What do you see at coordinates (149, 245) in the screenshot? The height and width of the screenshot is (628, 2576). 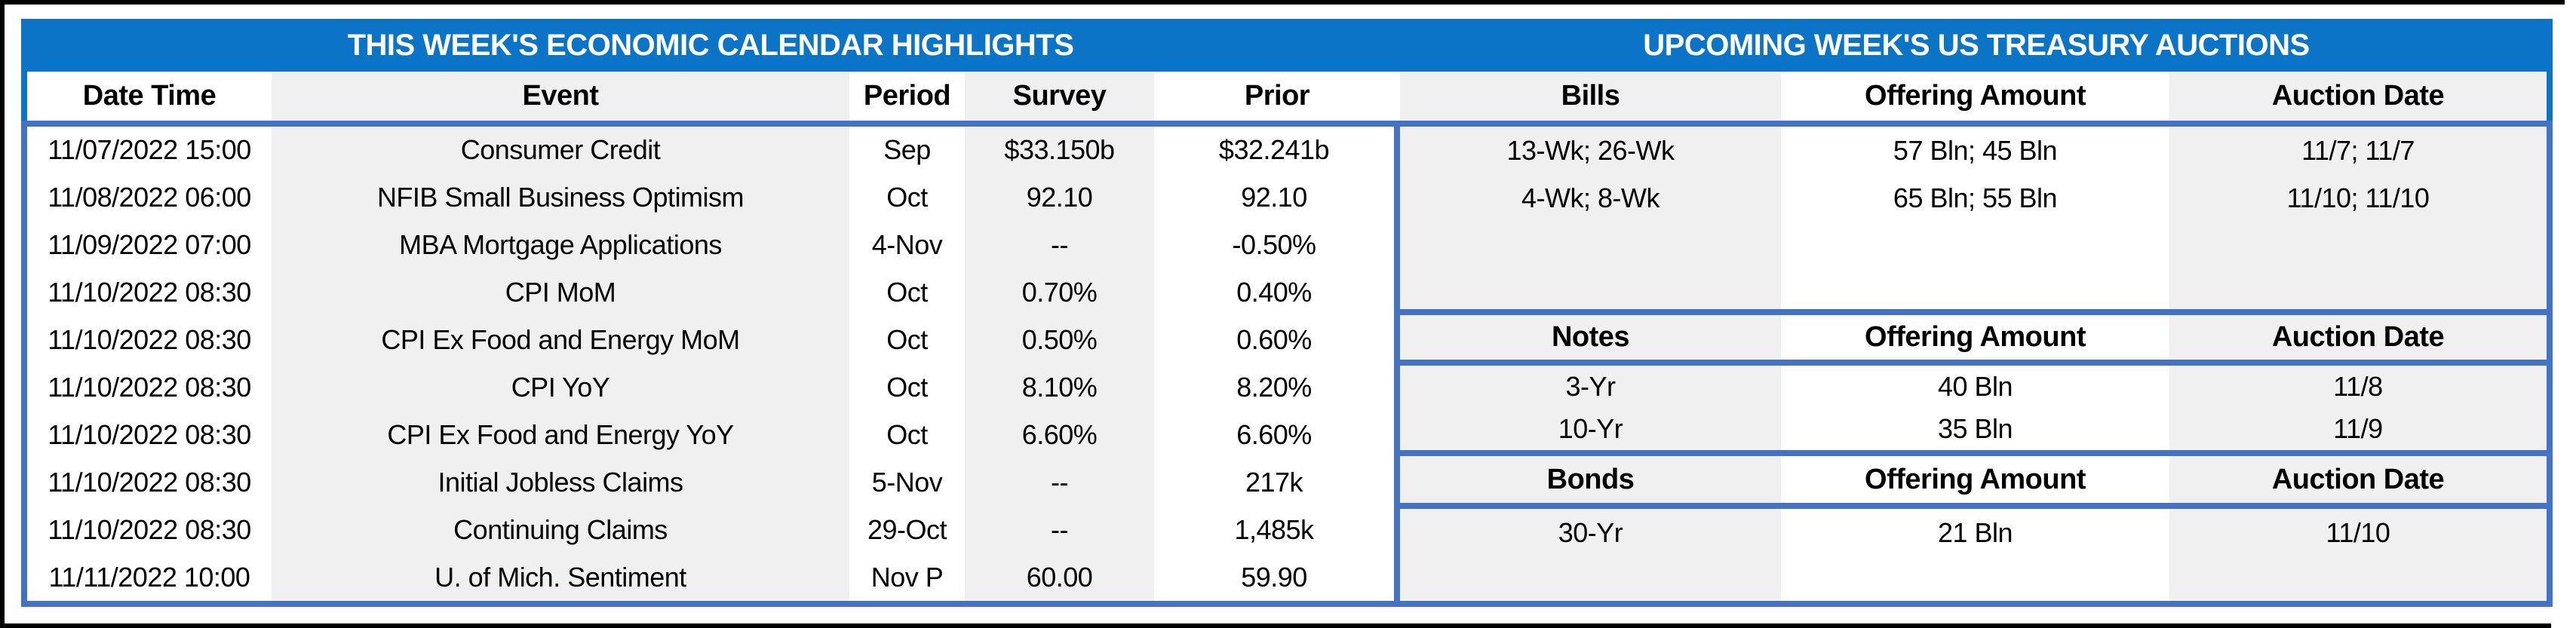 I see `cell-date-time: 11/09/2022 07:00` at bounding box center [149, 245].